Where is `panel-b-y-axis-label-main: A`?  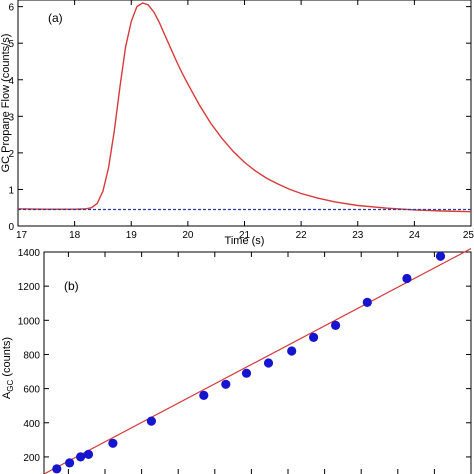 panel-b-y-axis-label-main: A is located at coordinates (7, 395).